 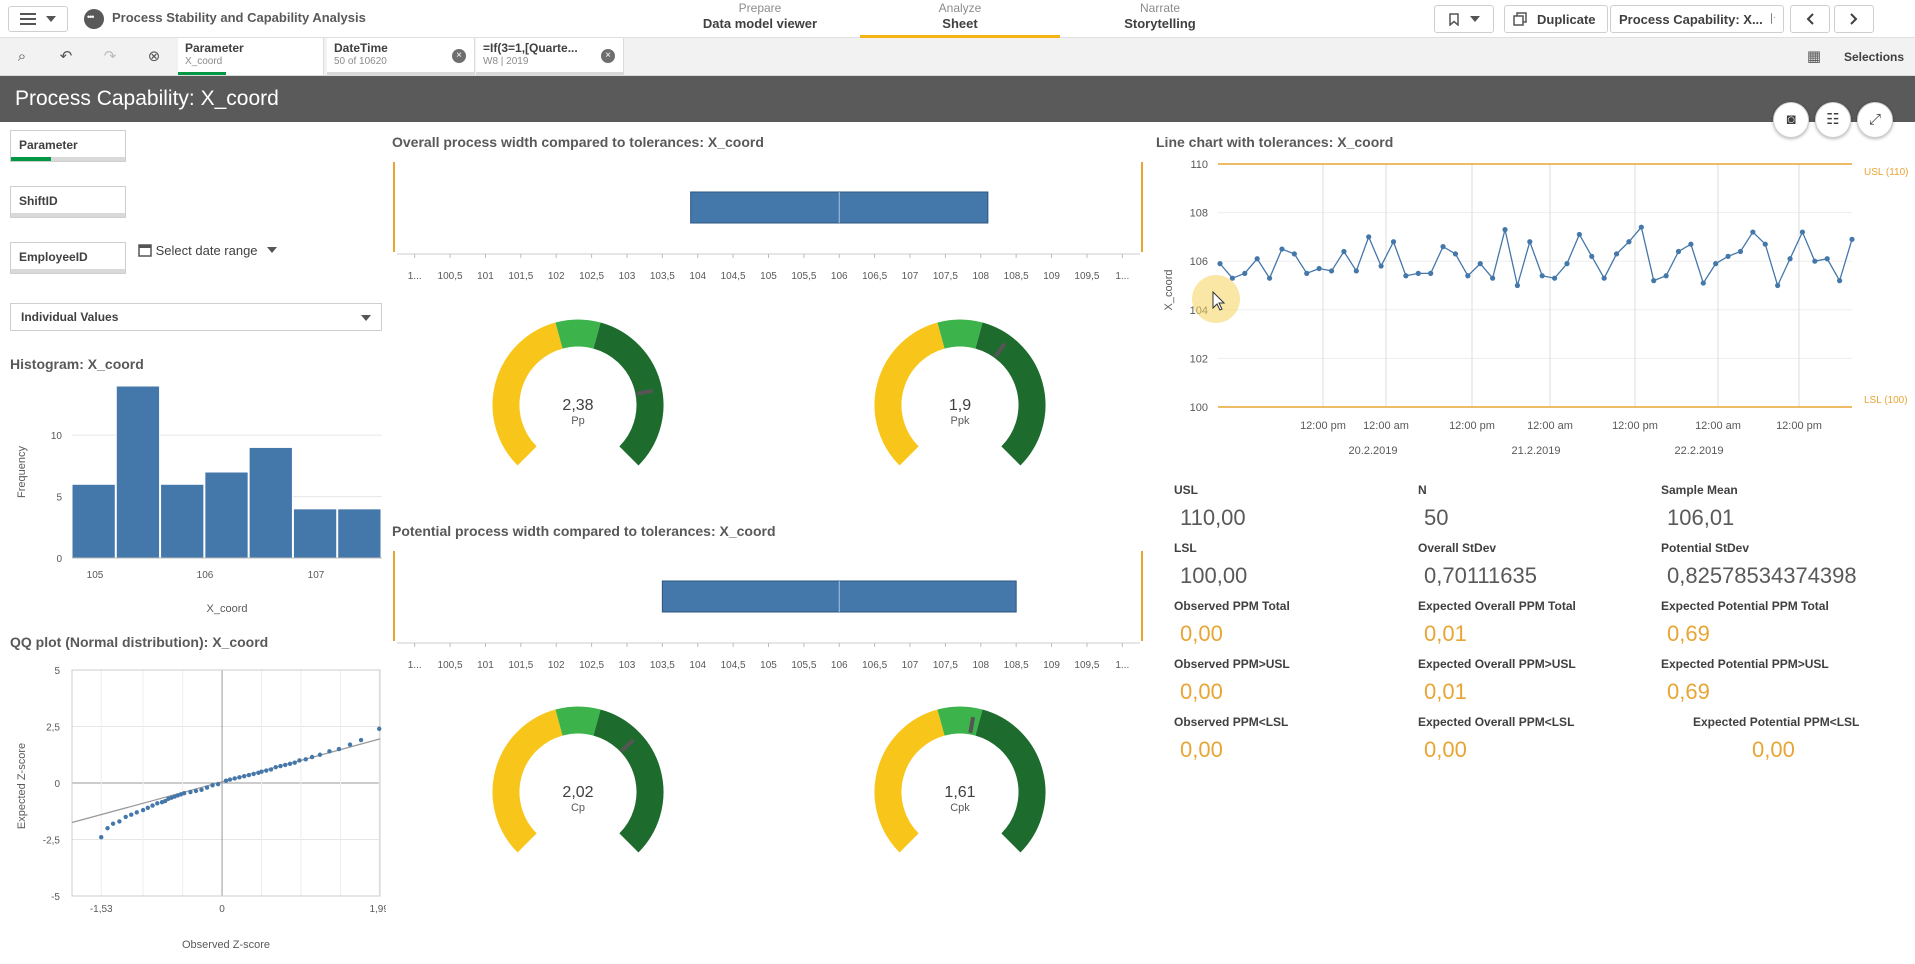 I want to click on gauge-value: 2,02, so click(x=577, y=792).